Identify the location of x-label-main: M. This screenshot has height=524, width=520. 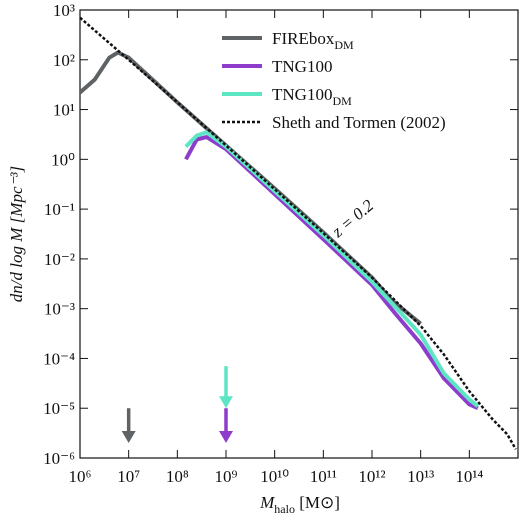
(267, 502).